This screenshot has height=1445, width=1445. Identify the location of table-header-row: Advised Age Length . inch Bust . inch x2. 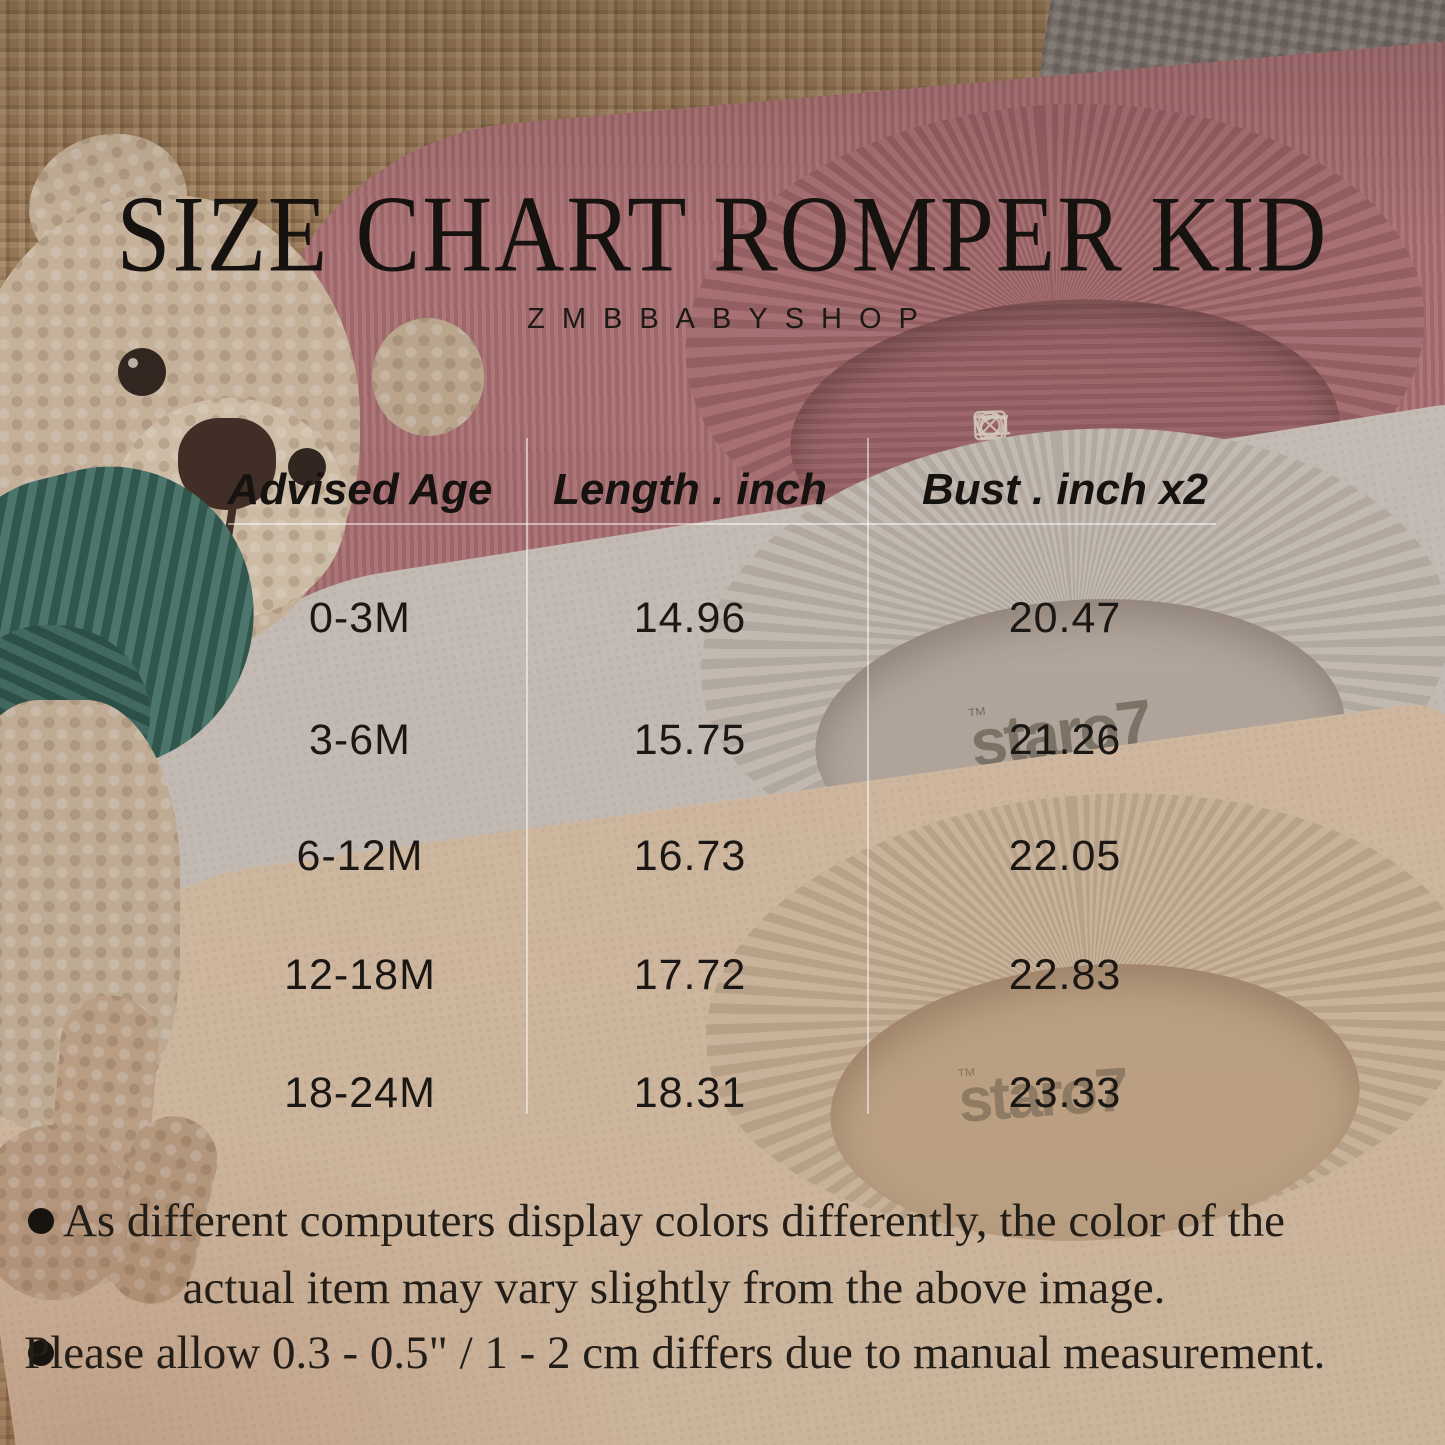
(722, 490).